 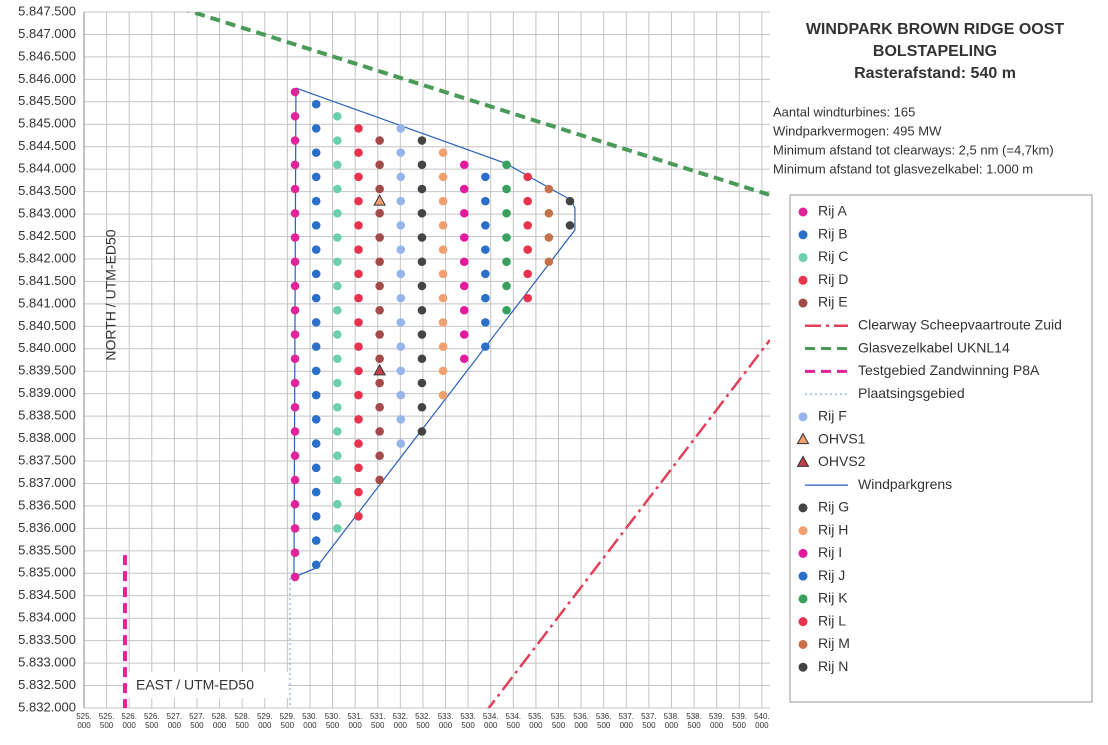 What do you see at coordinates (905, 484) in the screenshot?
I see `legend-label: Windparkgrens` at bounding box center [905, 484].